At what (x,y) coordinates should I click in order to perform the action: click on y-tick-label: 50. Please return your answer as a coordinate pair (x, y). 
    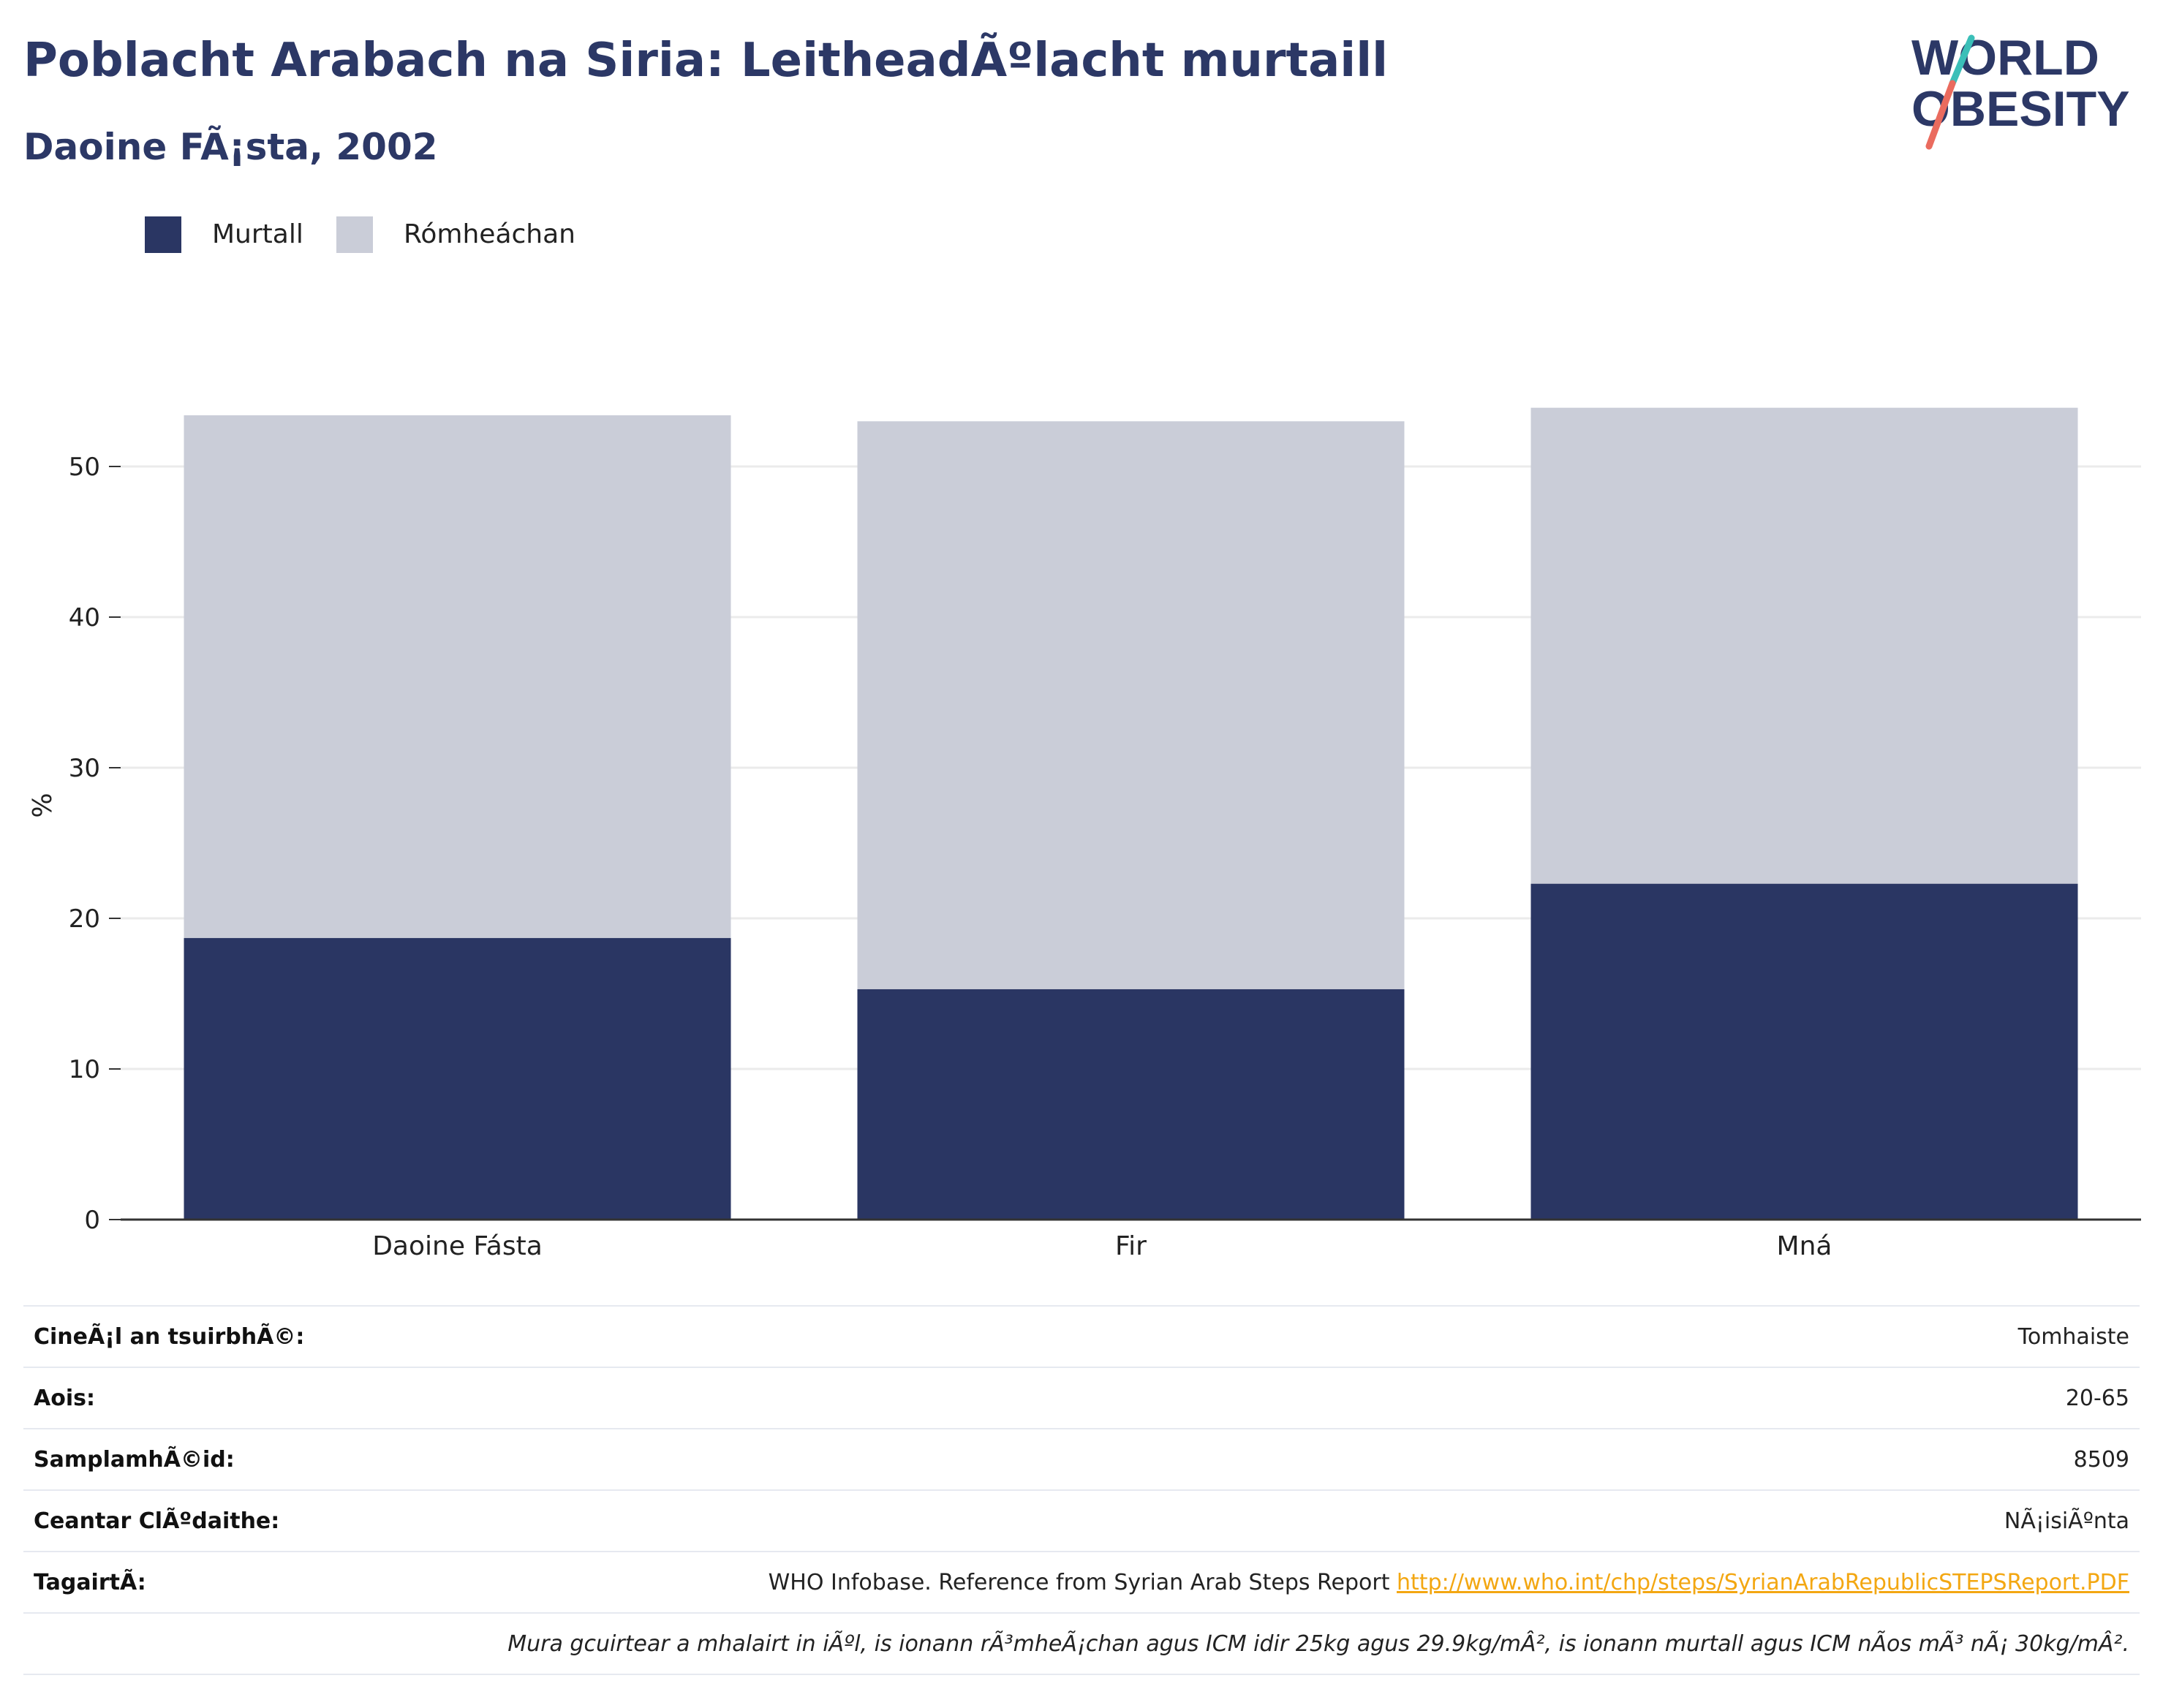
    Looking at the image, I should click on (85, 467).